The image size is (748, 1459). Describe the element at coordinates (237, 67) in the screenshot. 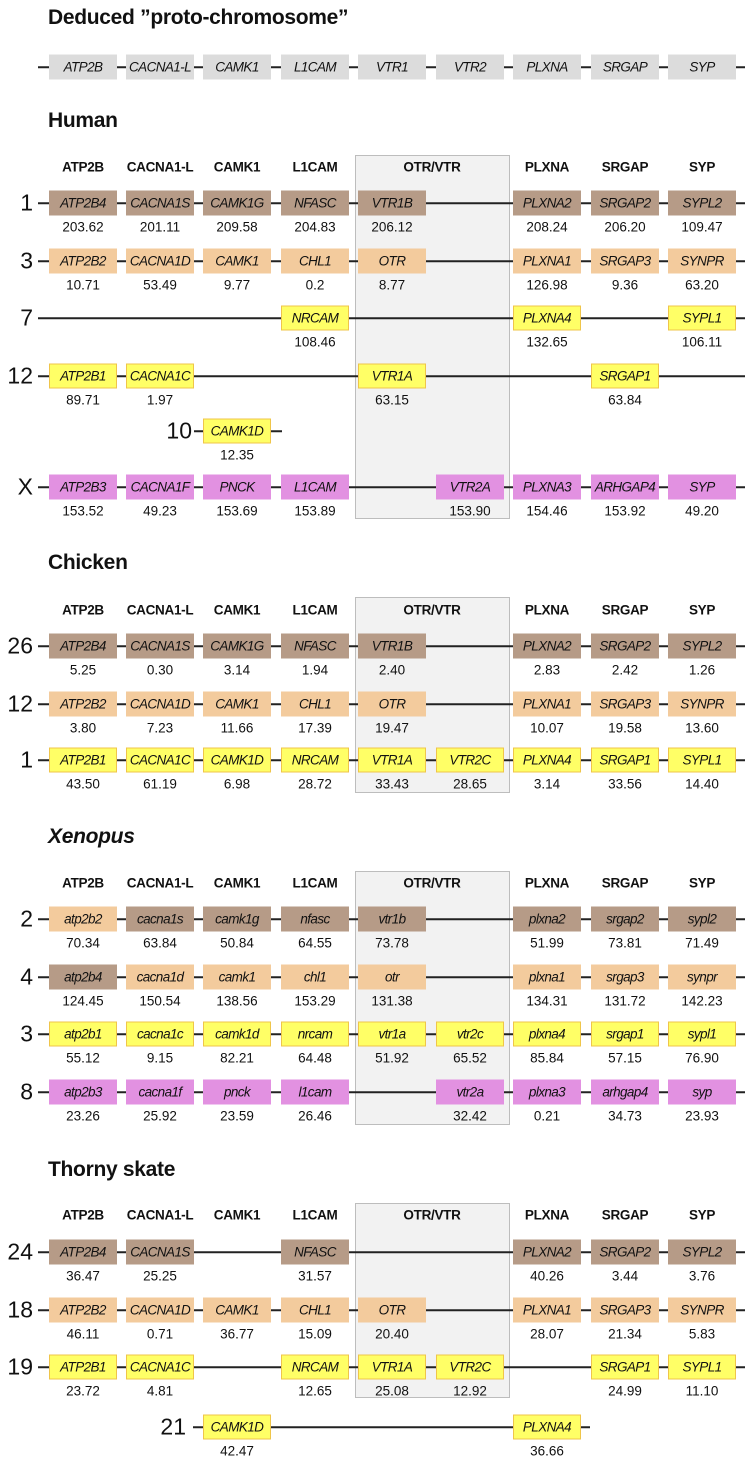

I see `proto-gene-box: CAMK1` at that location.